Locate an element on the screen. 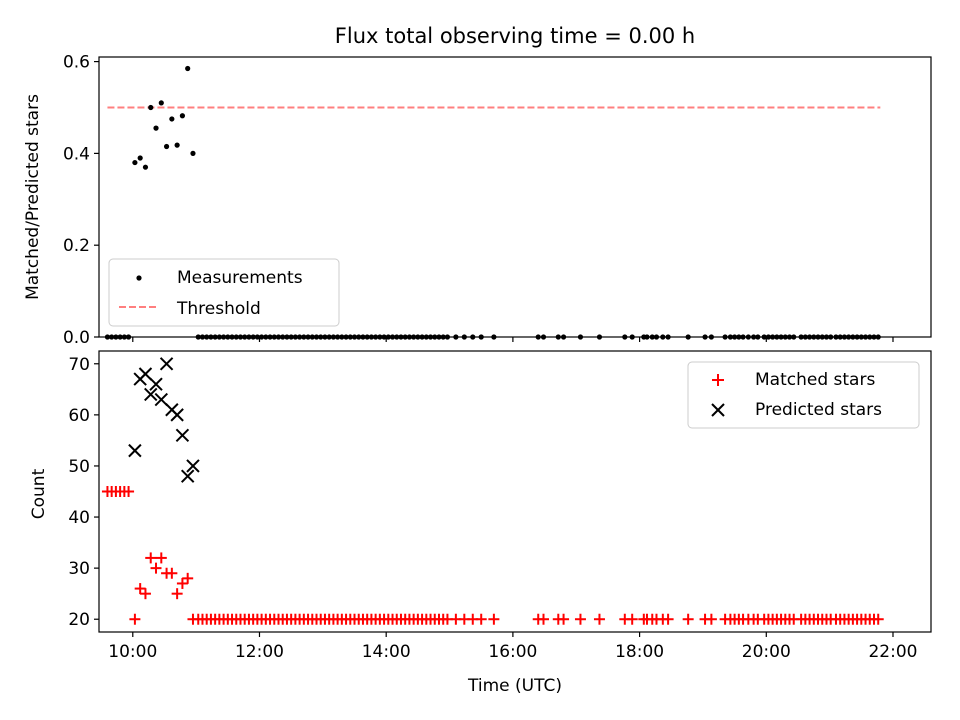  legend-threshold-label: Threshold is located at coordinates (218, 309).